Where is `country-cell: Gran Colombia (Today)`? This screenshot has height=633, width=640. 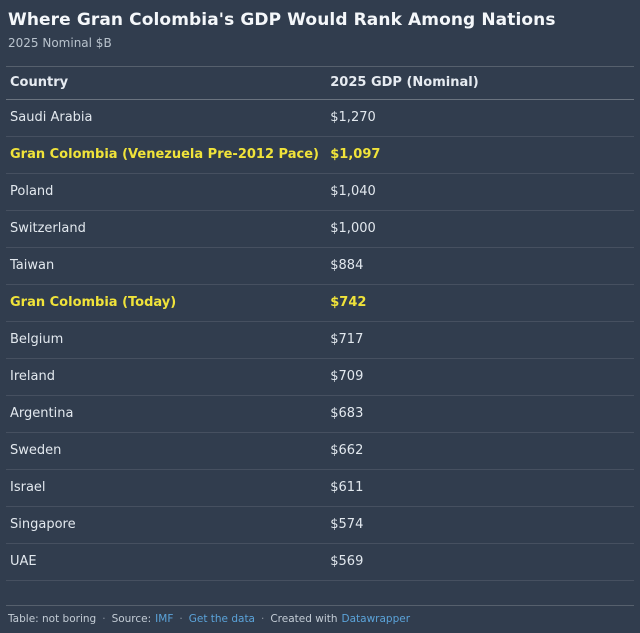
country-cell: Gran Colombia (Today) is located at coordinates (166, 303).